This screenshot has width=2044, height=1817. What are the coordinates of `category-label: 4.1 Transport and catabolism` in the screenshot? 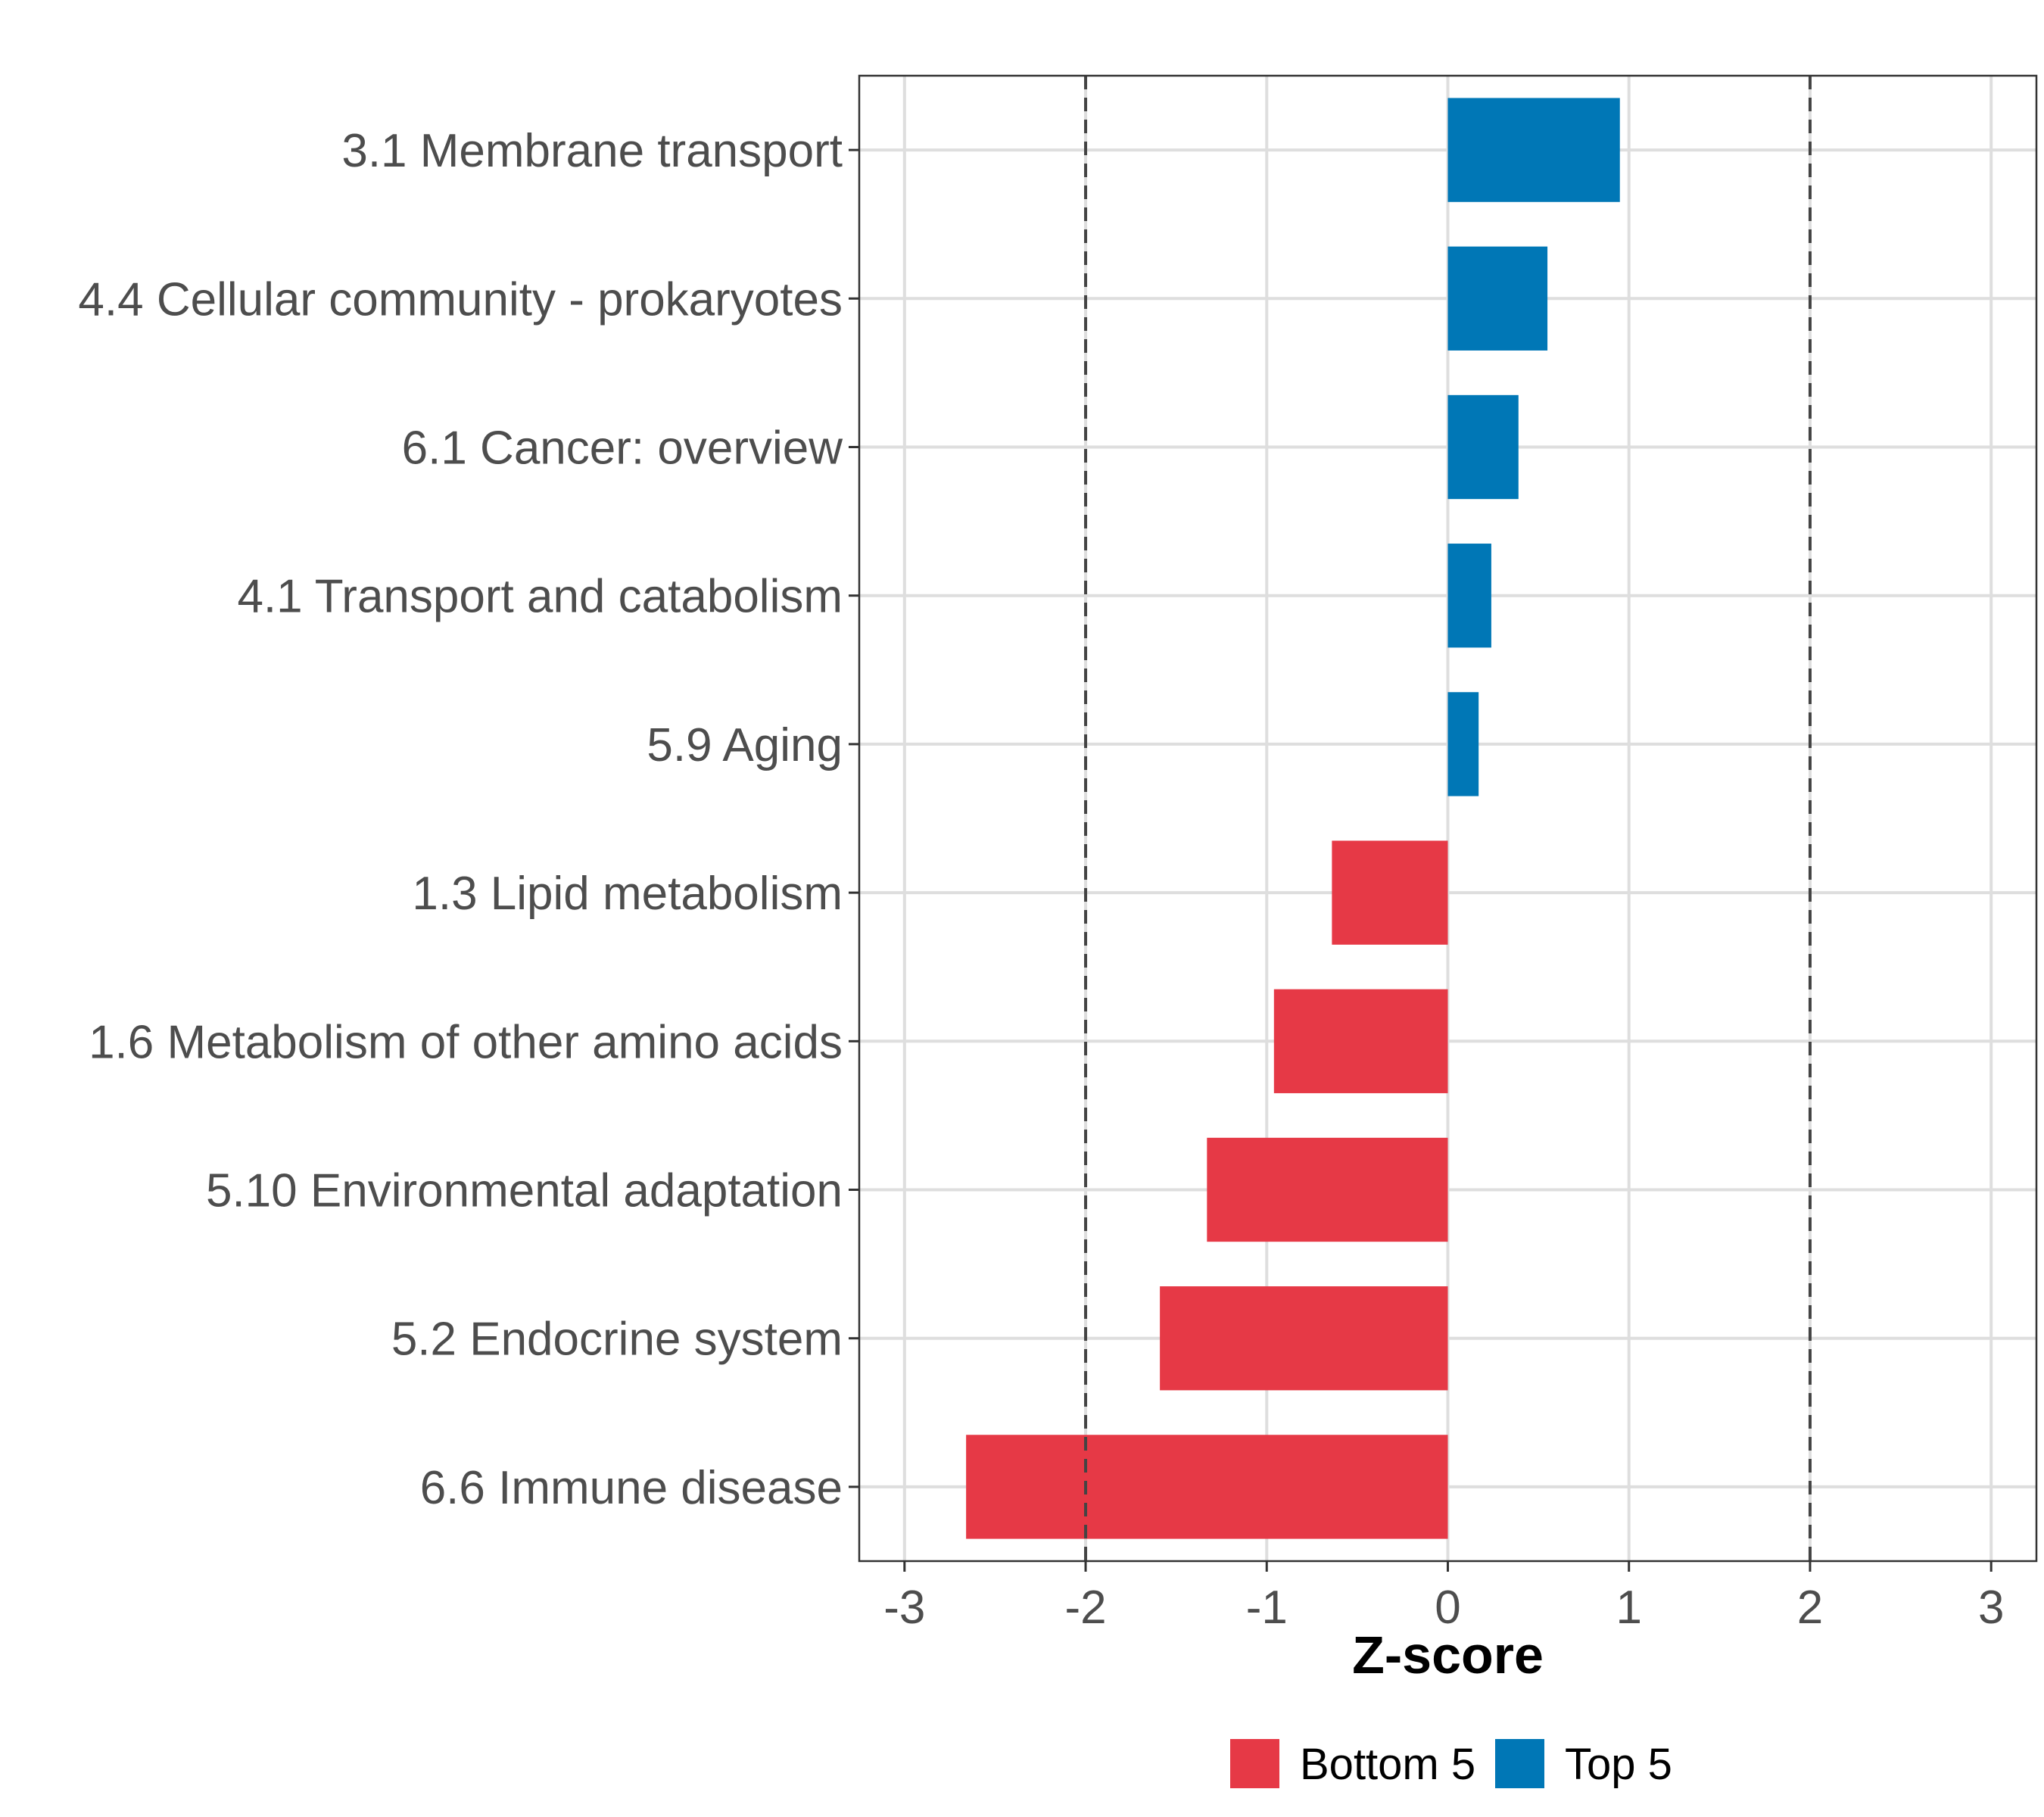 It's located at (540, 597).